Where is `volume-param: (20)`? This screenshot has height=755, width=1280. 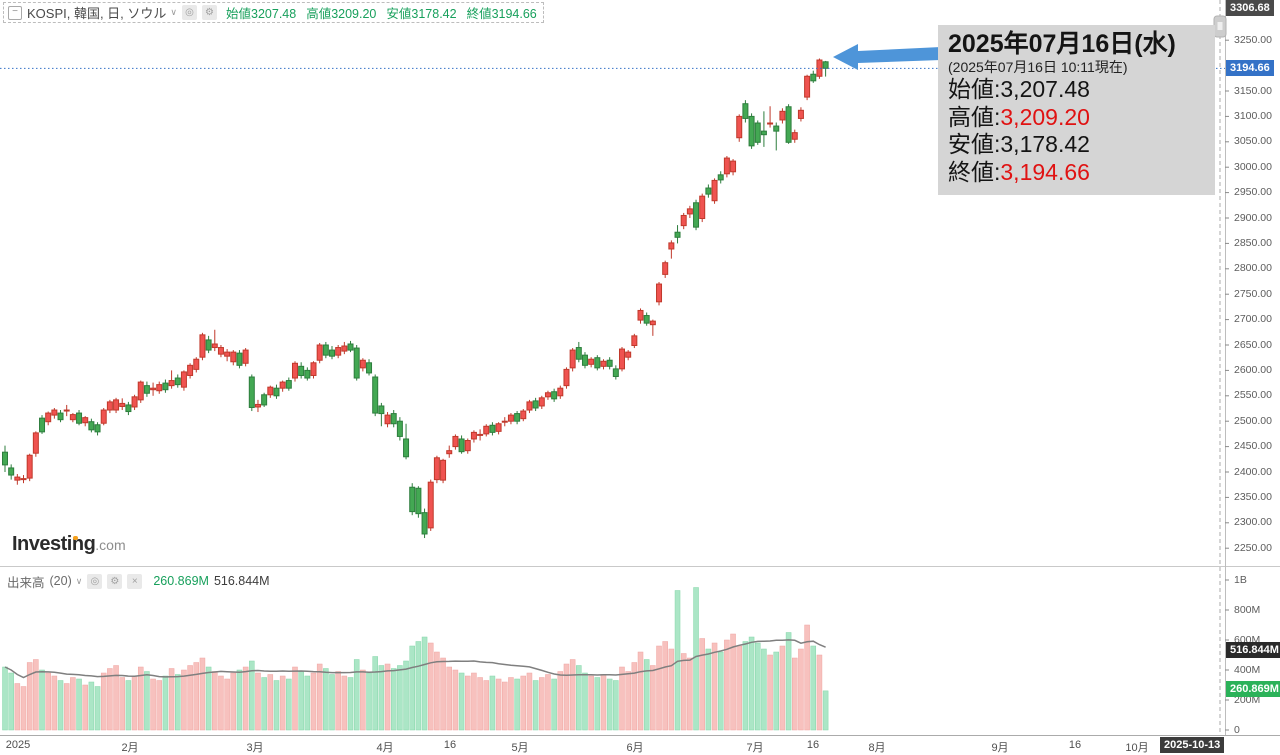
volume-param: (20) is located at coordinates (60, 581).